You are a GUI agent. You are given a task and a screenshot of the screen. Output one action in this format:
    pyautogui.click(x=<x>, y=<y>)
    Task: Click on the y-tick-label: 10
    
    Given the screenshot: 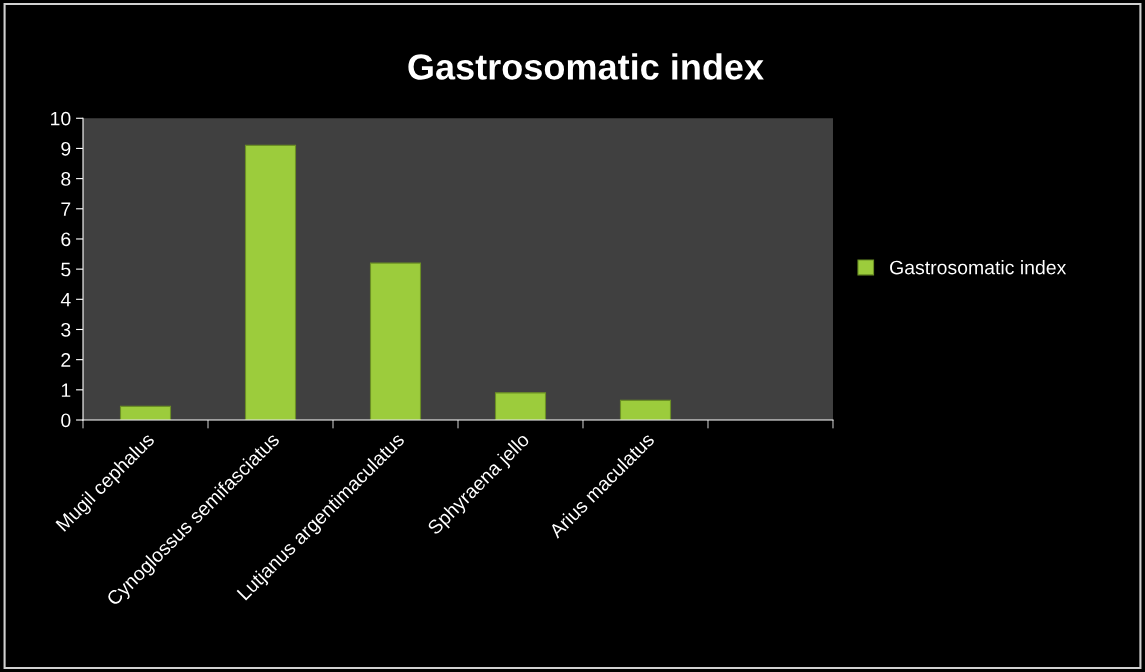 What is the action you would take?
    pyautogui.click(x=61, y=118)
    